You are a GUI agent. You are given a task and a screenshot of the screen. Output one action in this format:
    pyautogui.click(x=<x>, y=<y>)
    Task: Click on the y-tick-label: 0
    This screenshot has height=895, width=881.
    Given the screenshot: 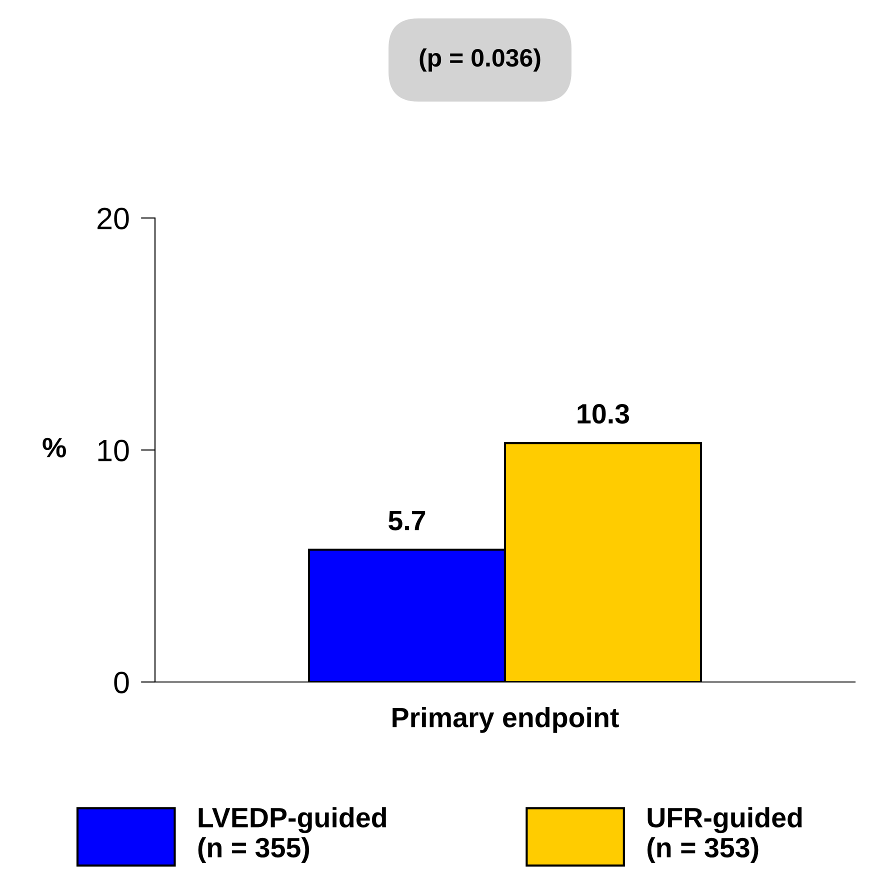 What is the action you would take?
    pyautogui.click(x=121, y=683)
    